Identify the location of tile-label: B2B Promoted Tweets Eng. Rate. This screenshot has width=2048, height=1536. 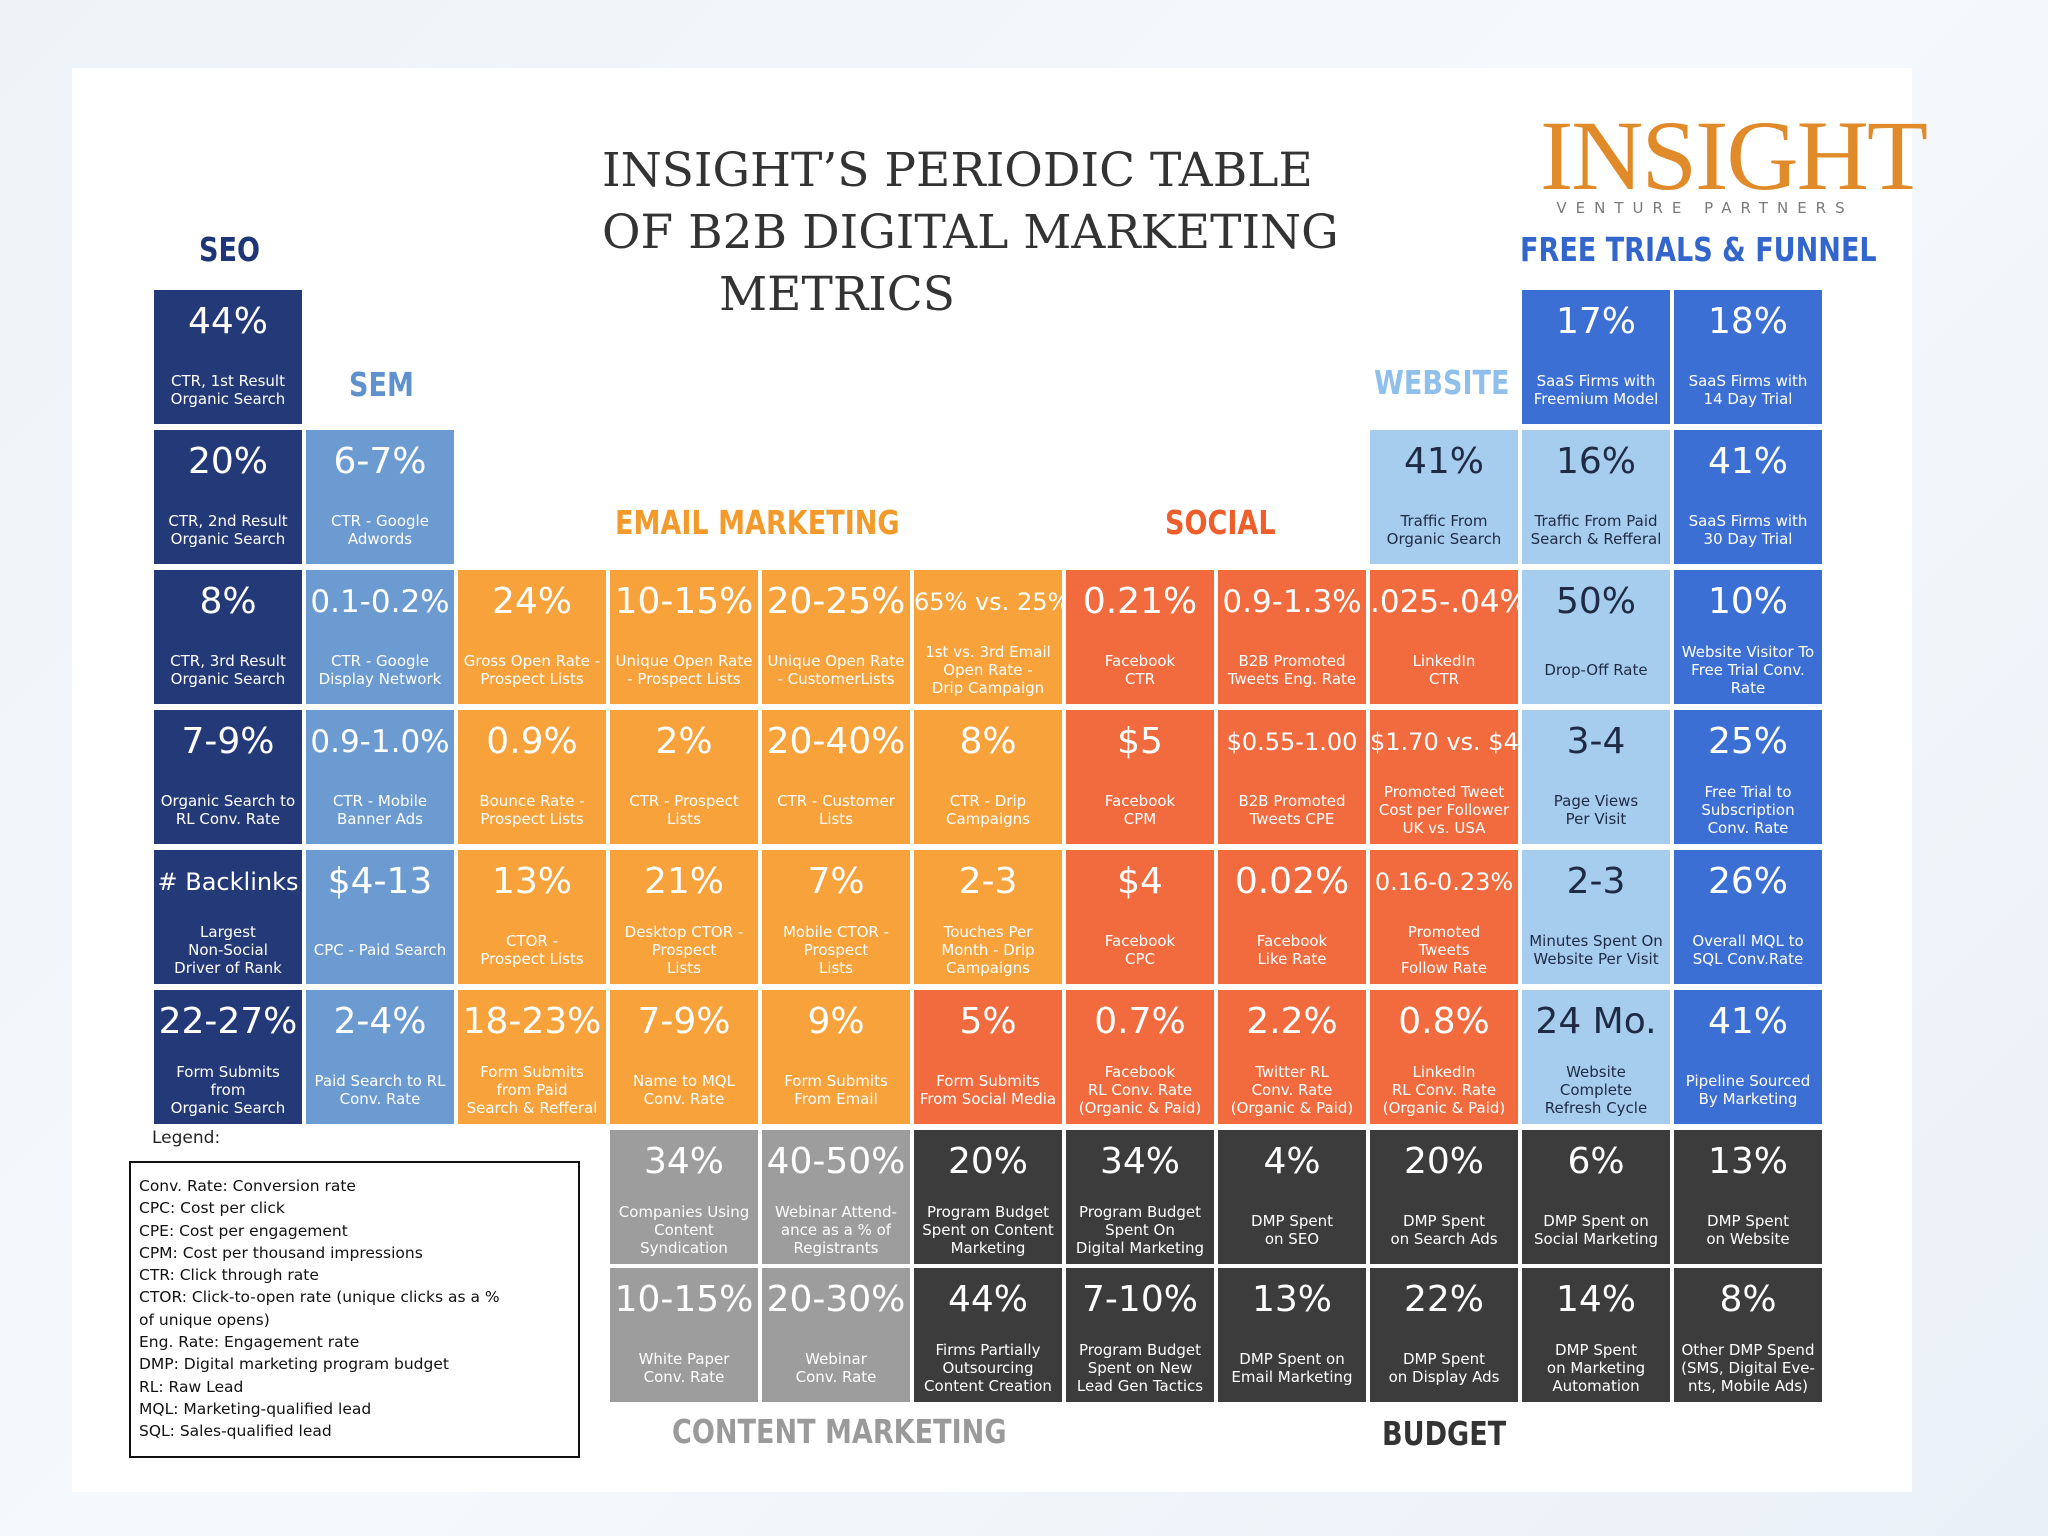
(1292, 670).